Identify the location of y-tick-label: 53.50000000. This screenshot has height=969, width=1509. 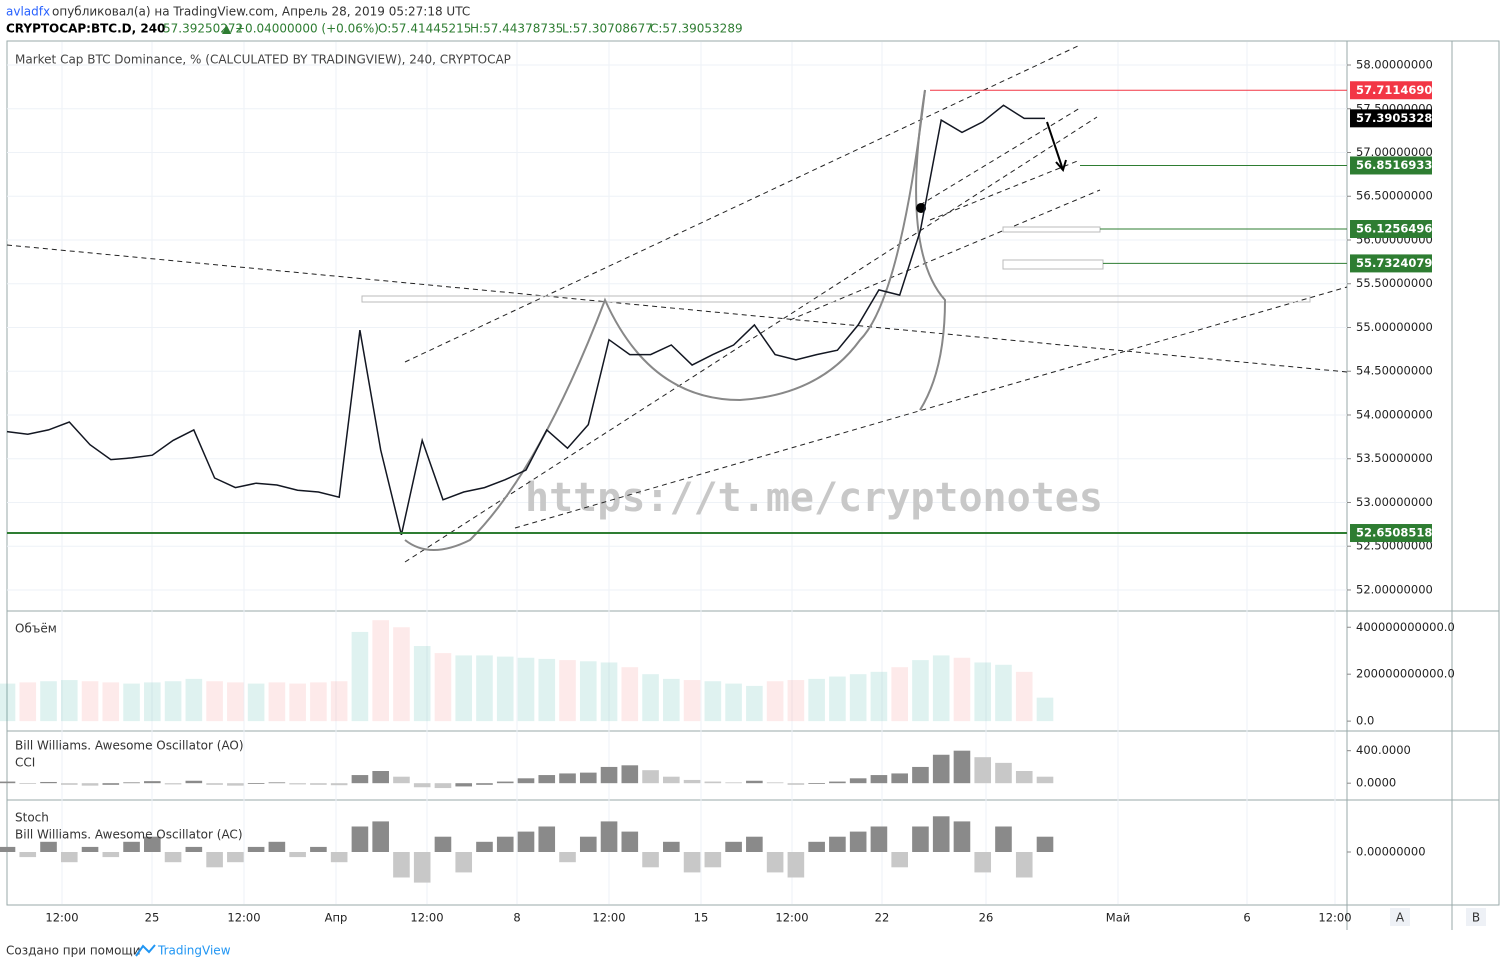
(1394, 458).